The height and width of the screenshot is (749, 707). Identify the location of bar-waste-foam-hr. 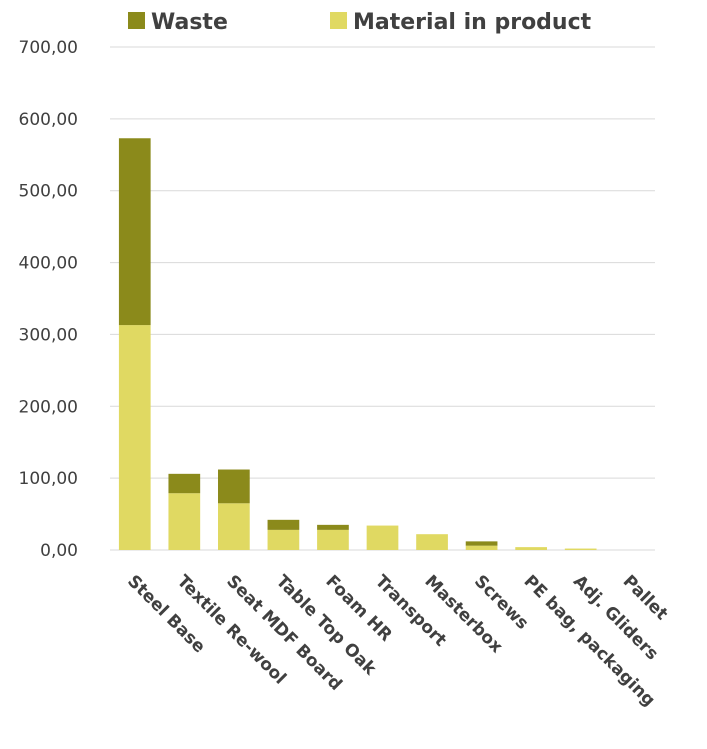
(333, 527).